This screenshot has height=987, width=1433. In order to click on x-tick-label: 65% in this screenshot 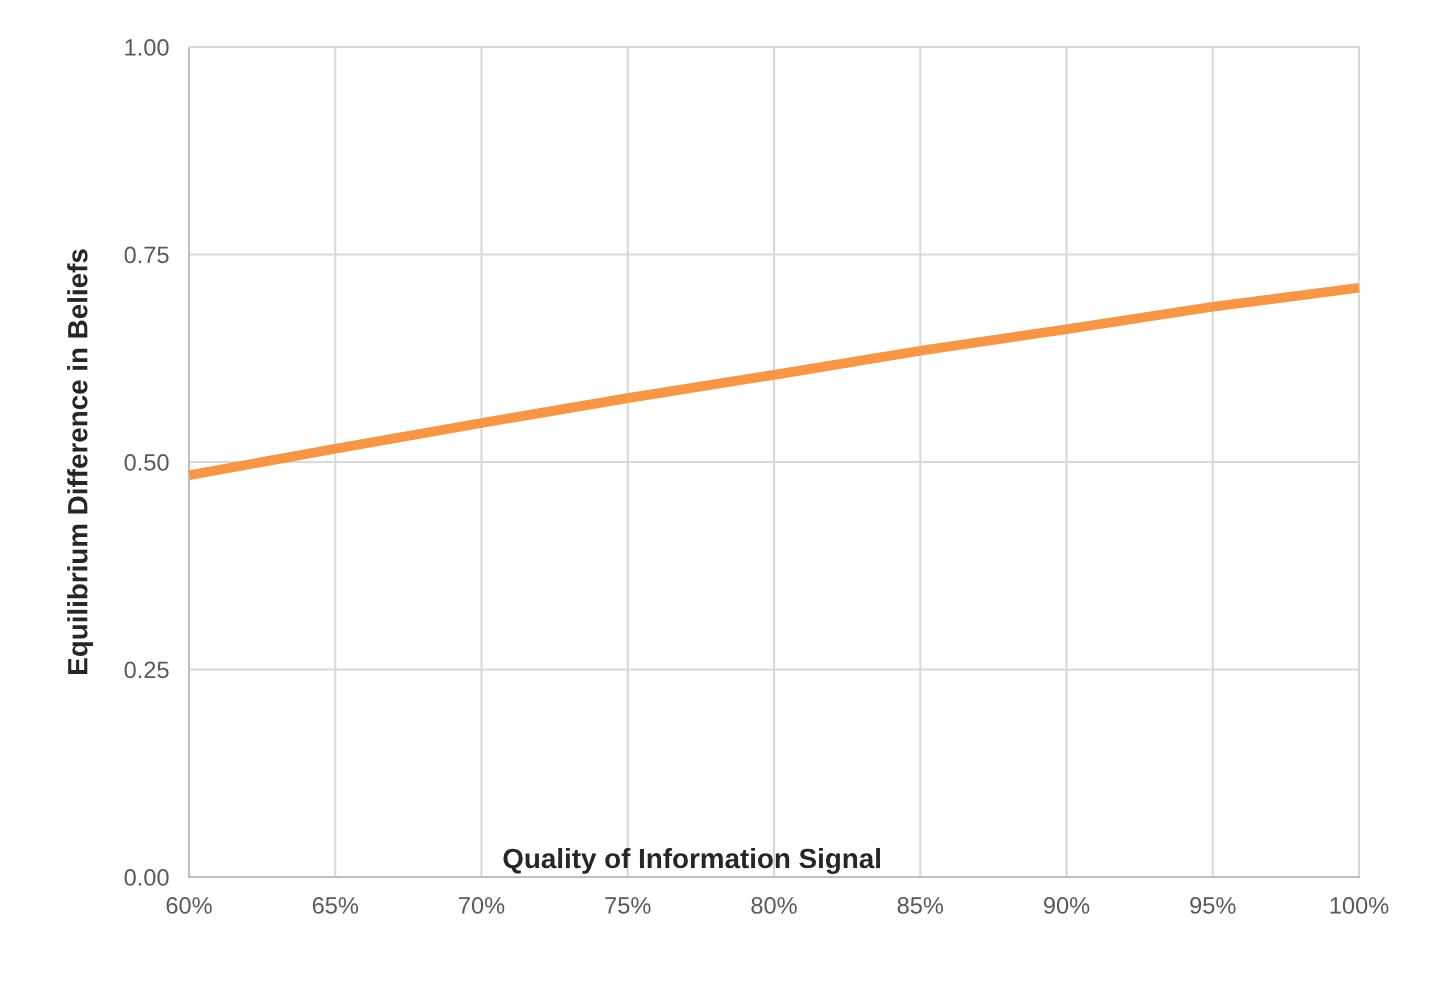, I will do `click(335, 905)`.